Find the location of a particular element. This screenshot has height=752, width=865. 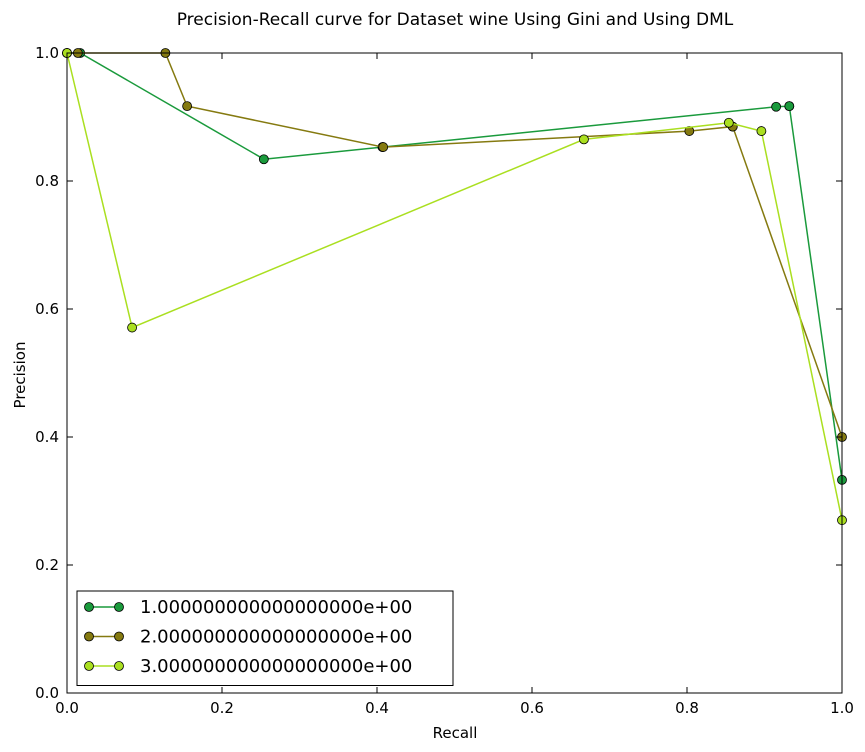

legend-entry: 1.000000000000000000e+00 is located at coordinates (248, 607).